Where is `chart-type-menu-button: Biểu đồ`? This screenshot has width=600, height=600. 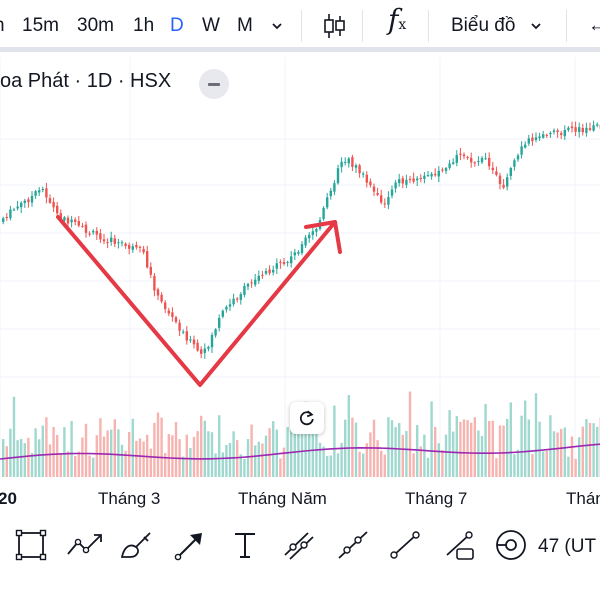 chart-type-menu-button: Biểu đồ is located at coordinates (483, 26).